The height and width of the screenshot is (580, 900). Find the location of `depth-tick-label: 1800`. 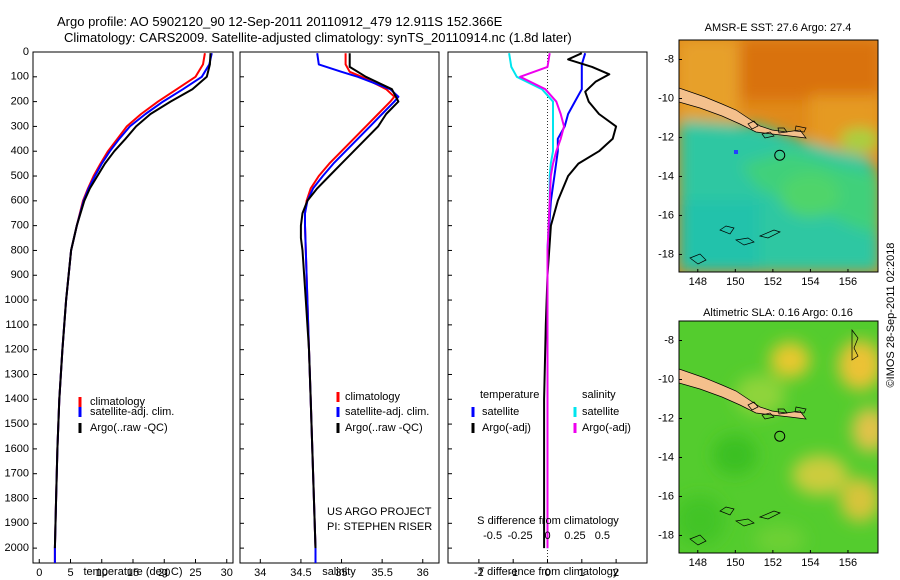

depth-tick-label: 1800 is located at coordinates (17, 498).